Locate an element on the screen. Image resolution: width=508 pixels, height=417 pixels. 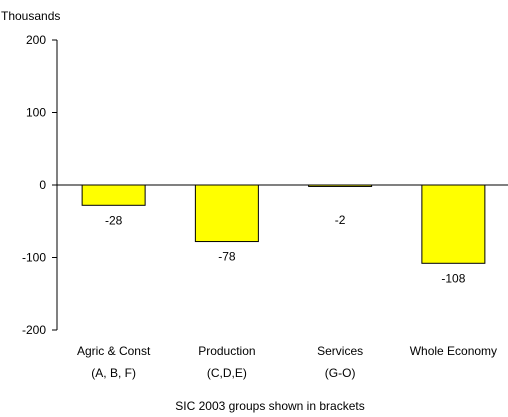
y-tick-label: 0 is located at coordinates (42, 185).